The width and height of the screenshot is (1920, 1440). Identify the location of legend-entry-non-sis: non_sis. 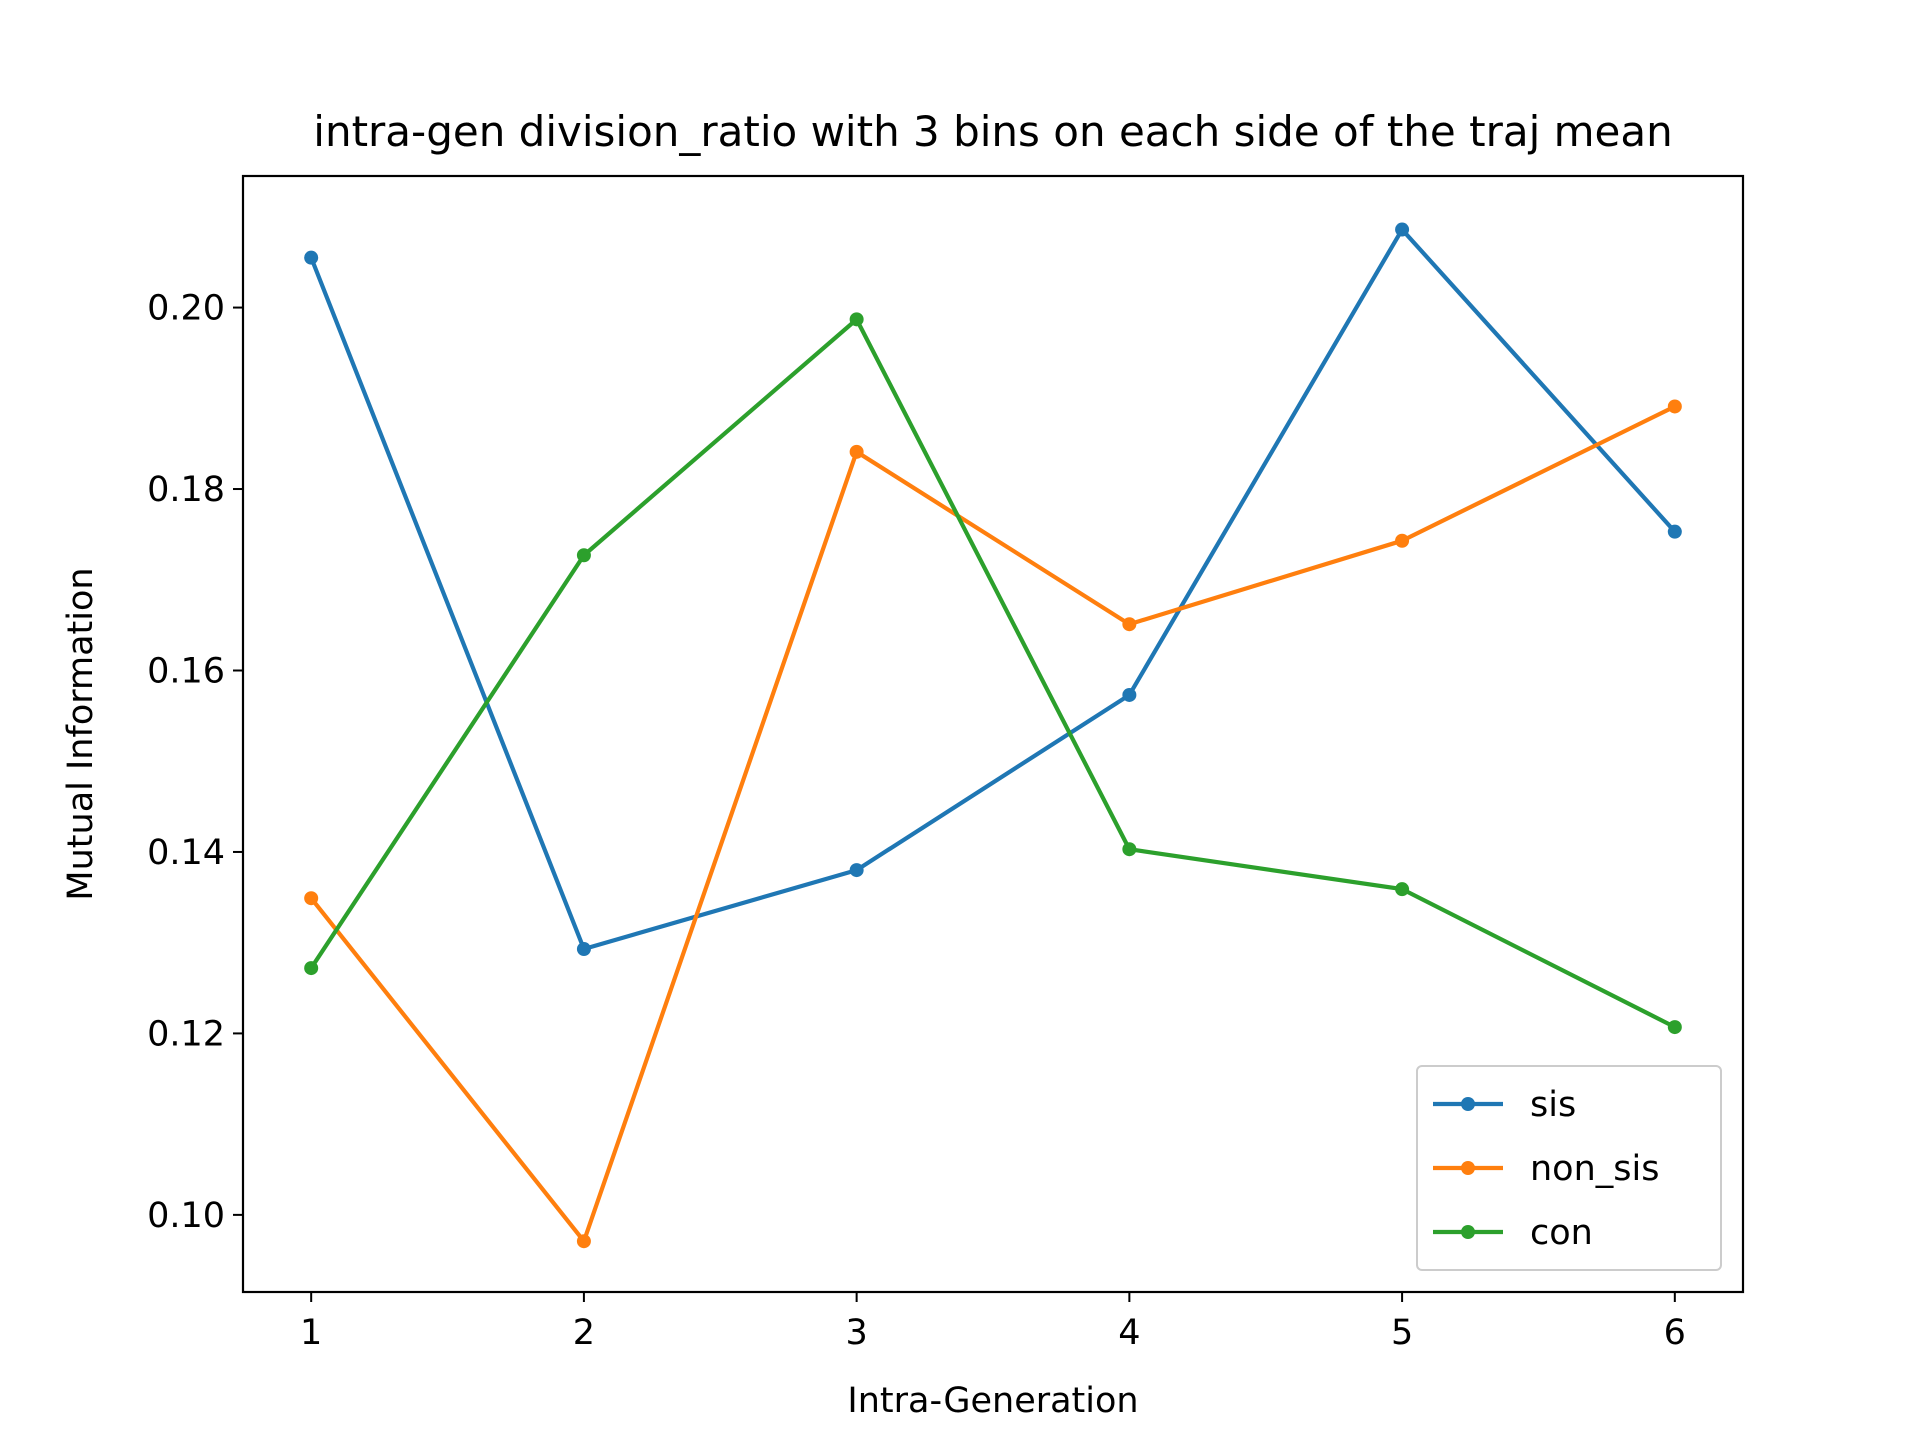
(1546, 1169).